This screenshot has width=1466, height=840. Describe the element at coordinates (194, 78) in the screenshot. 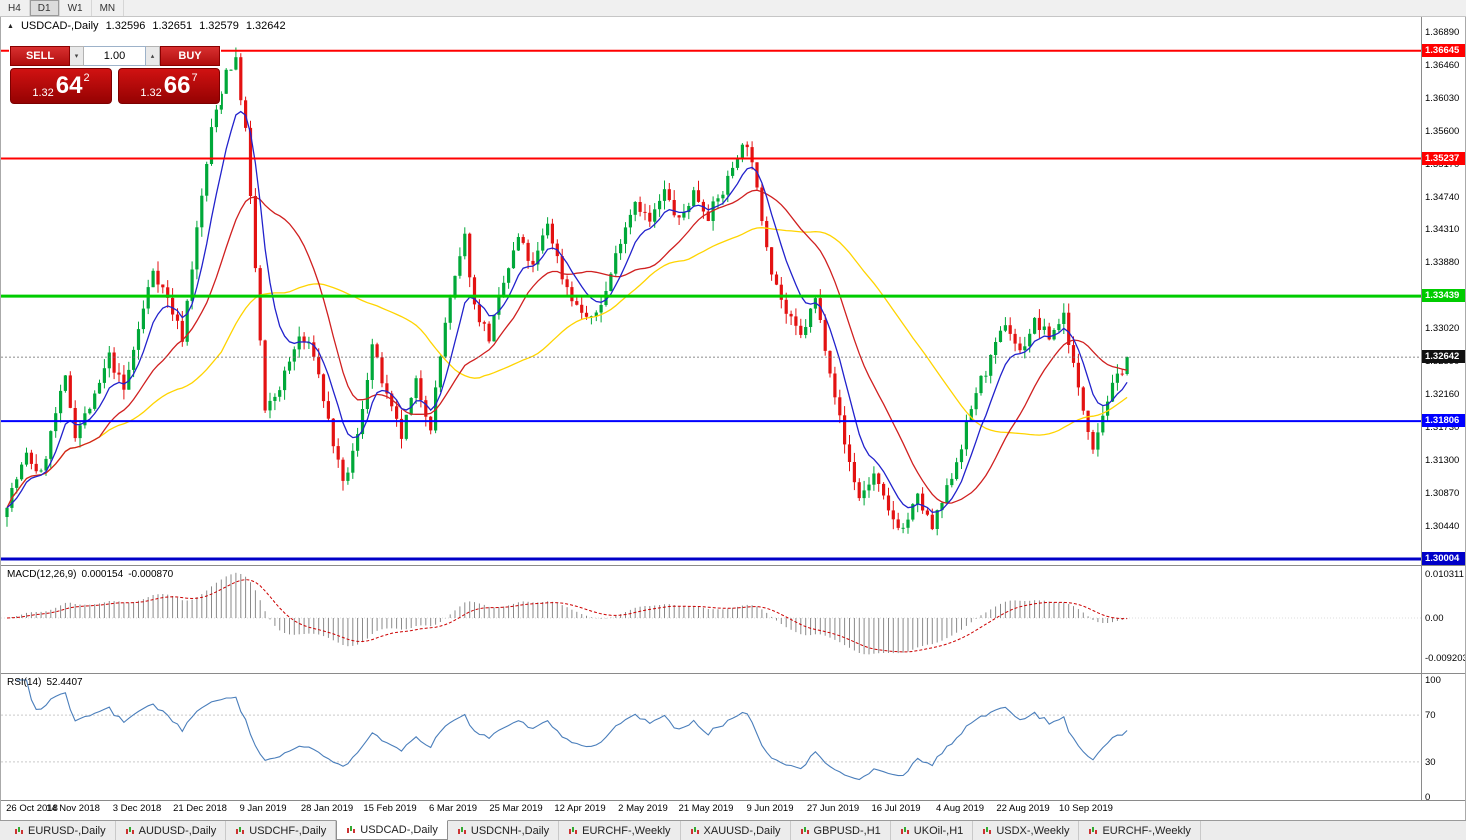

I see `buy-price-sup: 7` at that location.